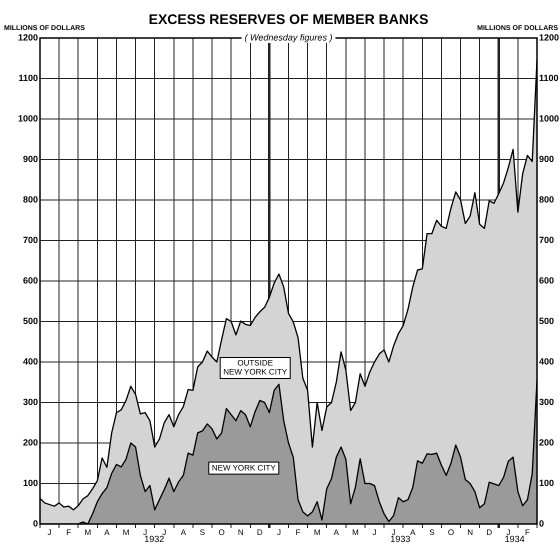 This screenshot has height=546, width=560. Describe the element at coordinates (30, 361) in the screenshot. I see `y-tick-label: 400` at that location.